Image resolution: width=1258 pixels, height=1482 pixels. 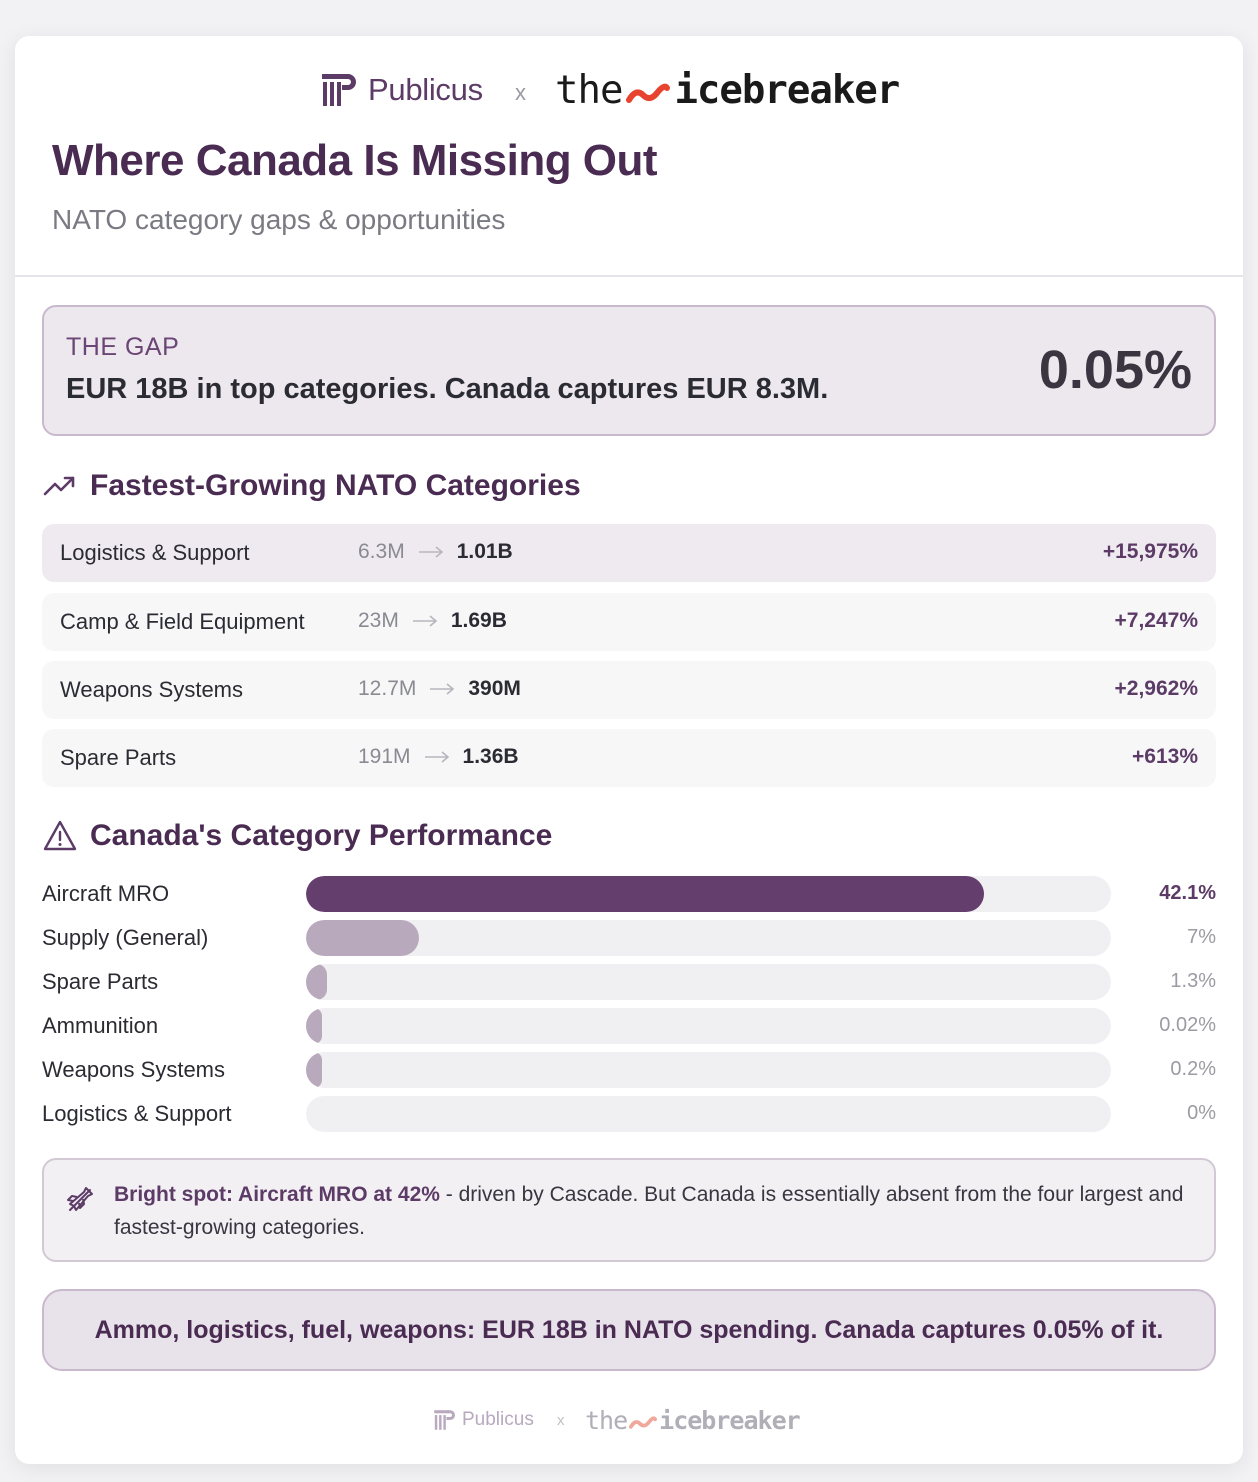 What do you see at coordinates (484, 551) in the screenshot?
I see `growth-to: 1.01B` at bounding box center [484, 551].